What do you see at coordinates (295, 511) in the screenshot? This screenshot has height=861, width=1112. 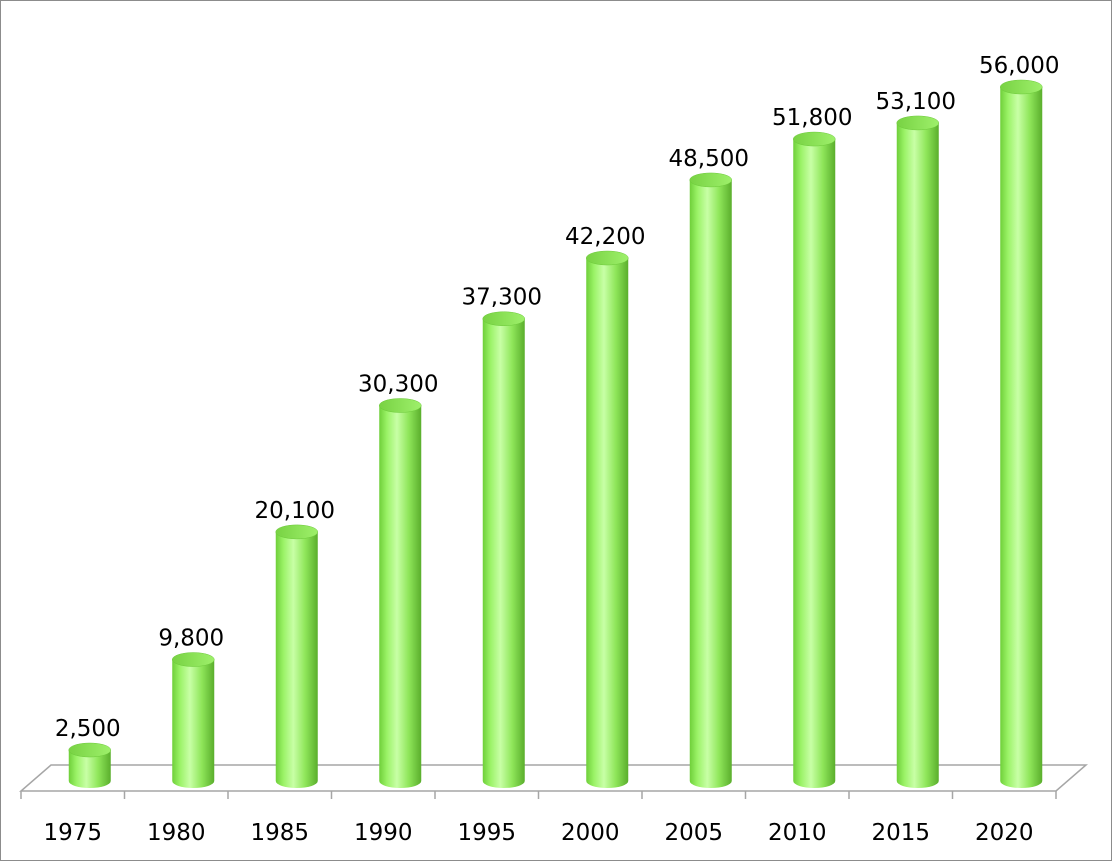 I see `data-label: 20,100` at bounding box center [295, 511].